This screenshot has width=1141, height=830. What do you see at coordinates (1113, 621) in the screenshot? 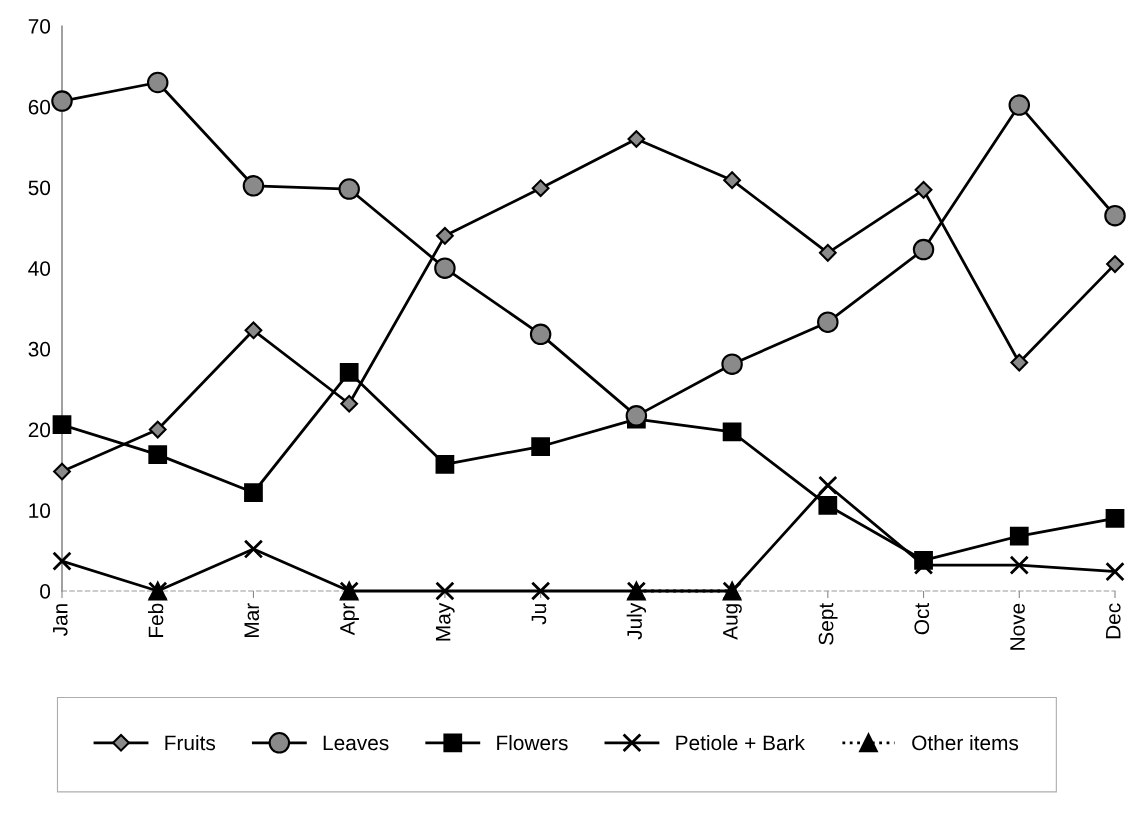
I see `x-tick-label: Dec` at bounding box center [1113, 621].